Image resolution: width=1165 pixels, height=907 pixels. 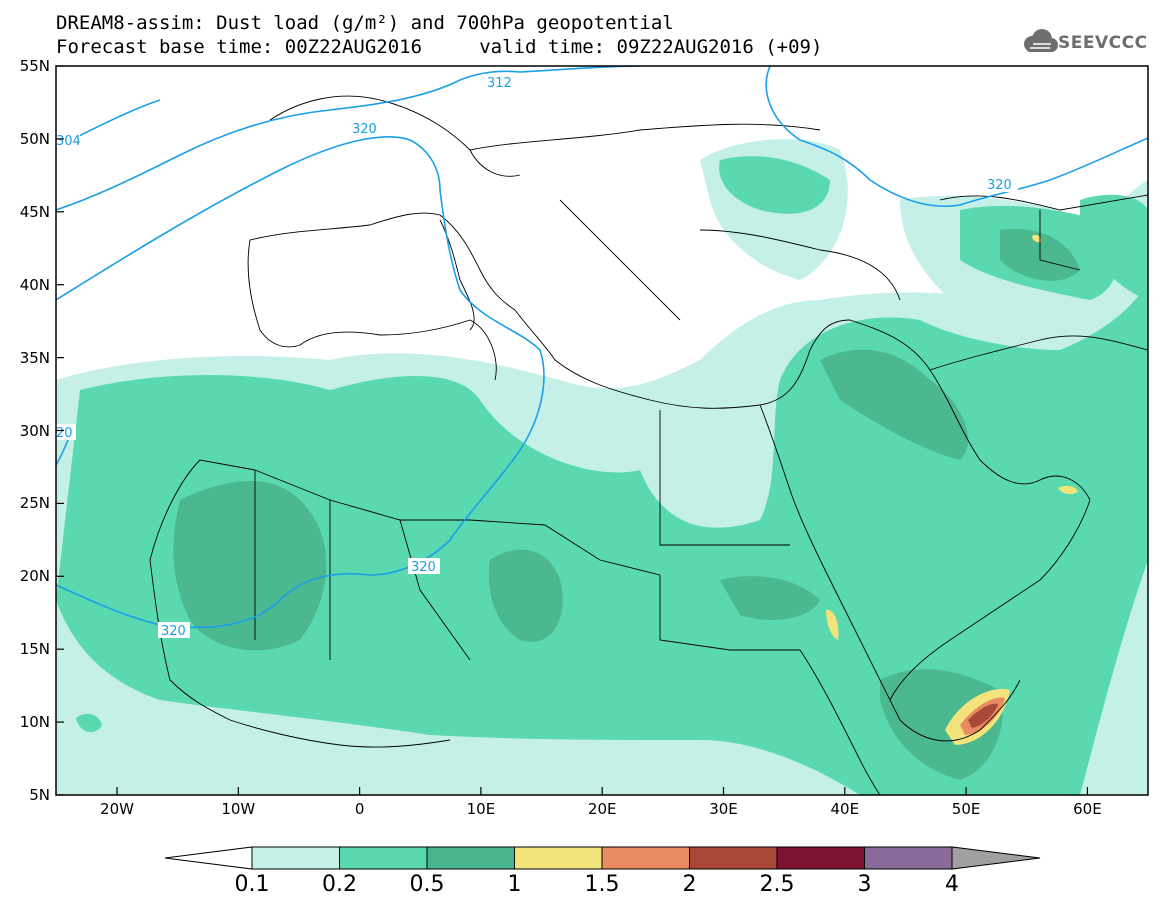 I want to click on colorbar-label: 4, so click(x=952, y=884).